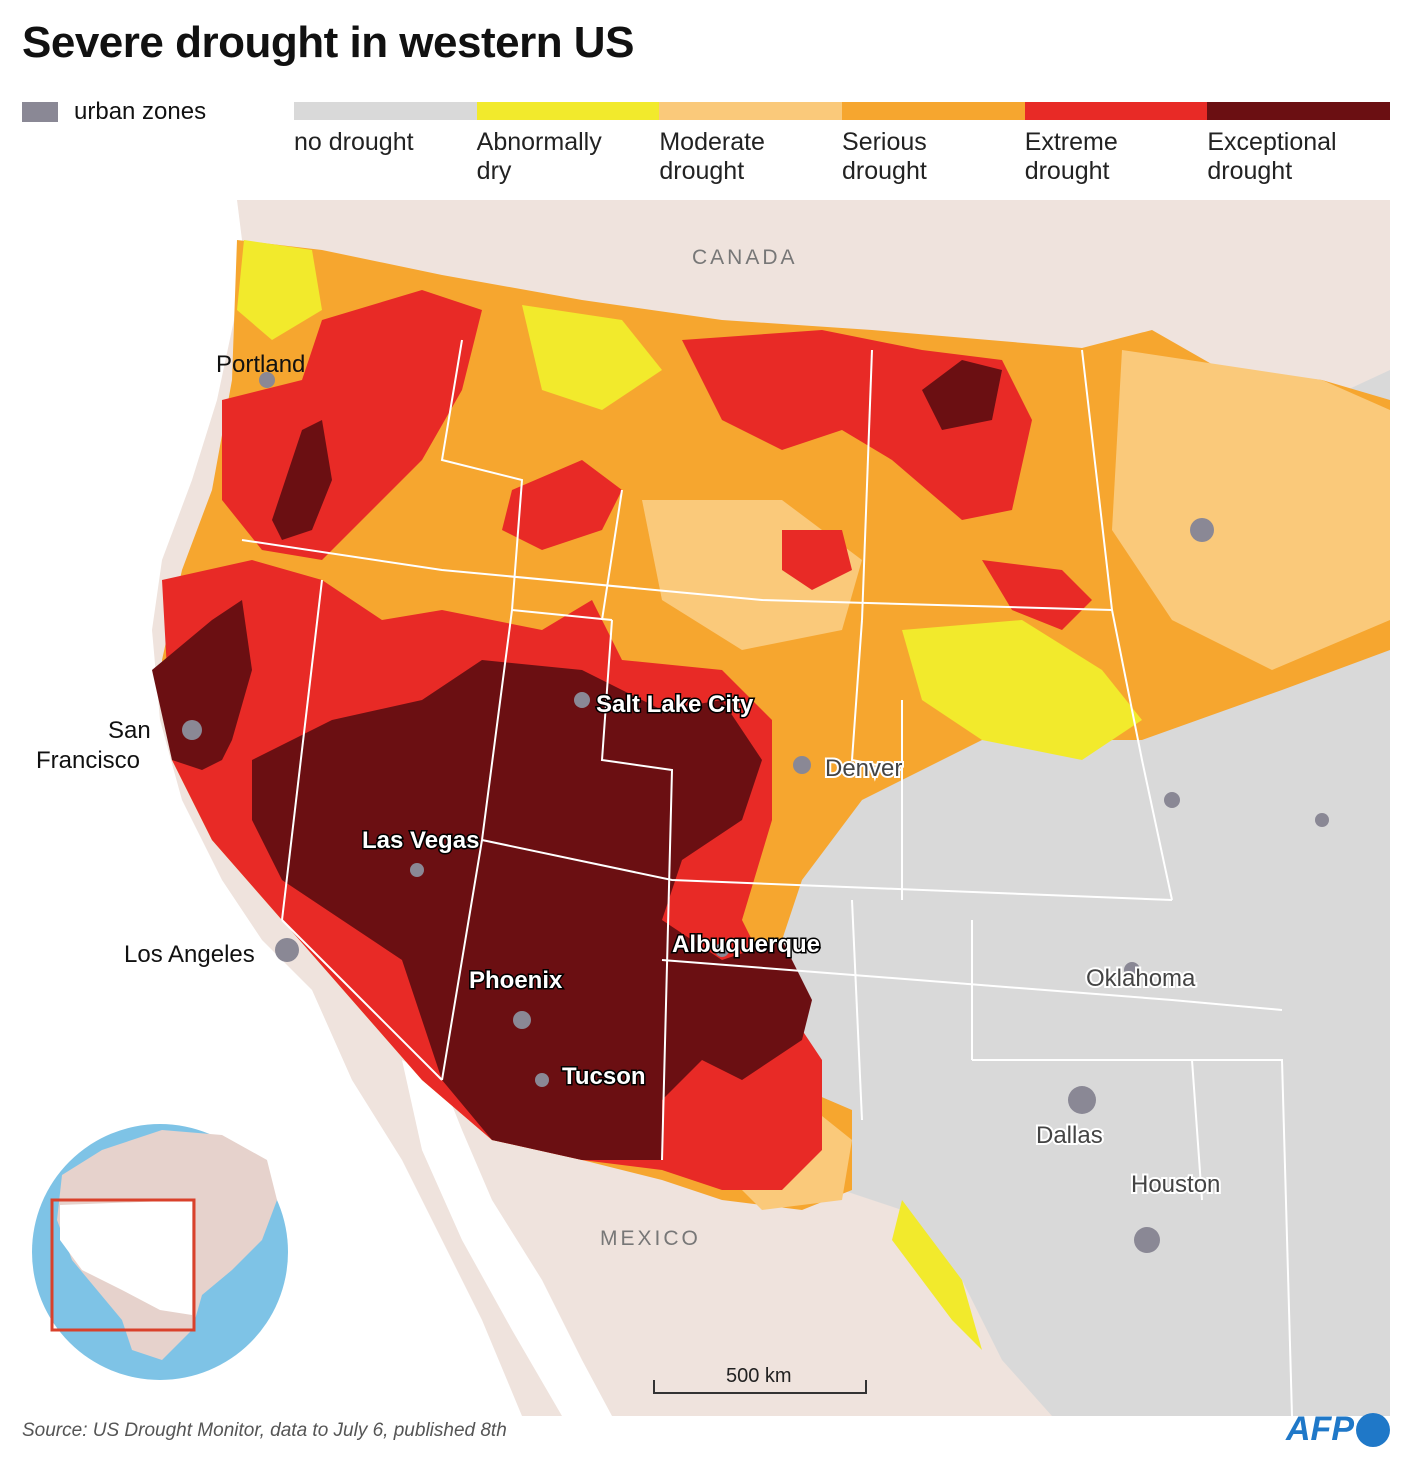 This screenshot has height=1483, width=1414. Describe the element at coordinates (745, 257) in the screenshot. I see `country-label-canada: CANADA` at that location.